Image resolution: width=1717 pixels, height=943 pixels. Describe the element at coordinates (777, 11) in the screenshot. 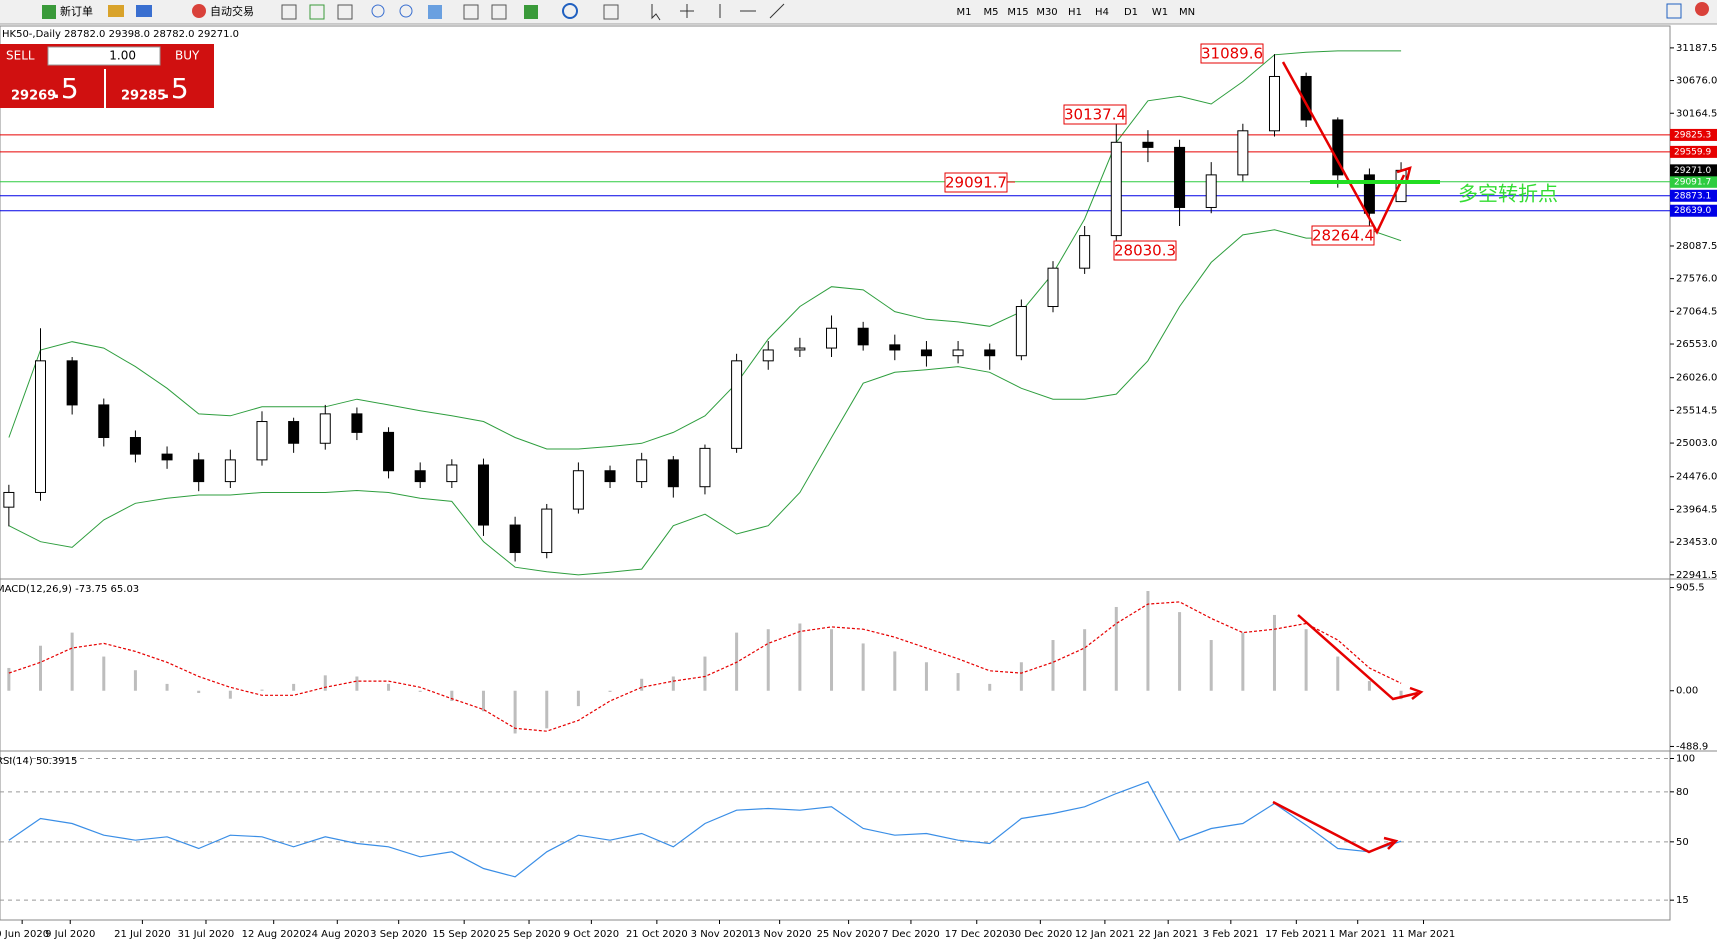

I see `trendline-tool` at that location.